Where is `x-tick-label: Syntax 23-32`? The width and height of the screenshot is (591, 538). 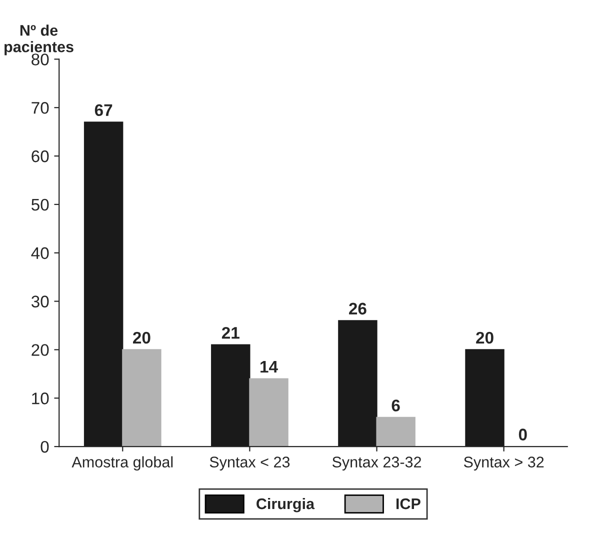
x-tick-label: Syntax 23-32 is located at coordinates (377, 463).